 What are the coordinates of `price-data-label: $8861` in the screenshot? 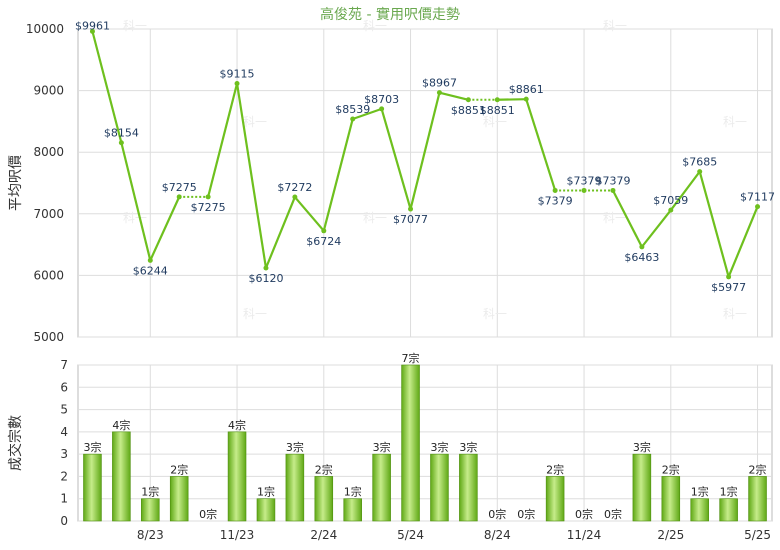 It's located at (526, 89).